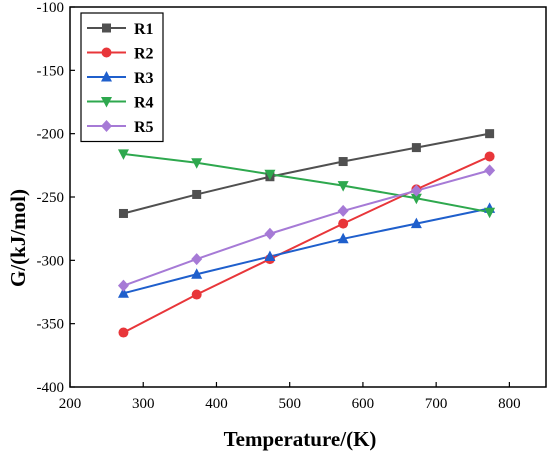 This screenshot has height=453, width=550. Describe the element at coordinates (289, 404) in the screenshot. I see `x-tick-label: 500` at that location.